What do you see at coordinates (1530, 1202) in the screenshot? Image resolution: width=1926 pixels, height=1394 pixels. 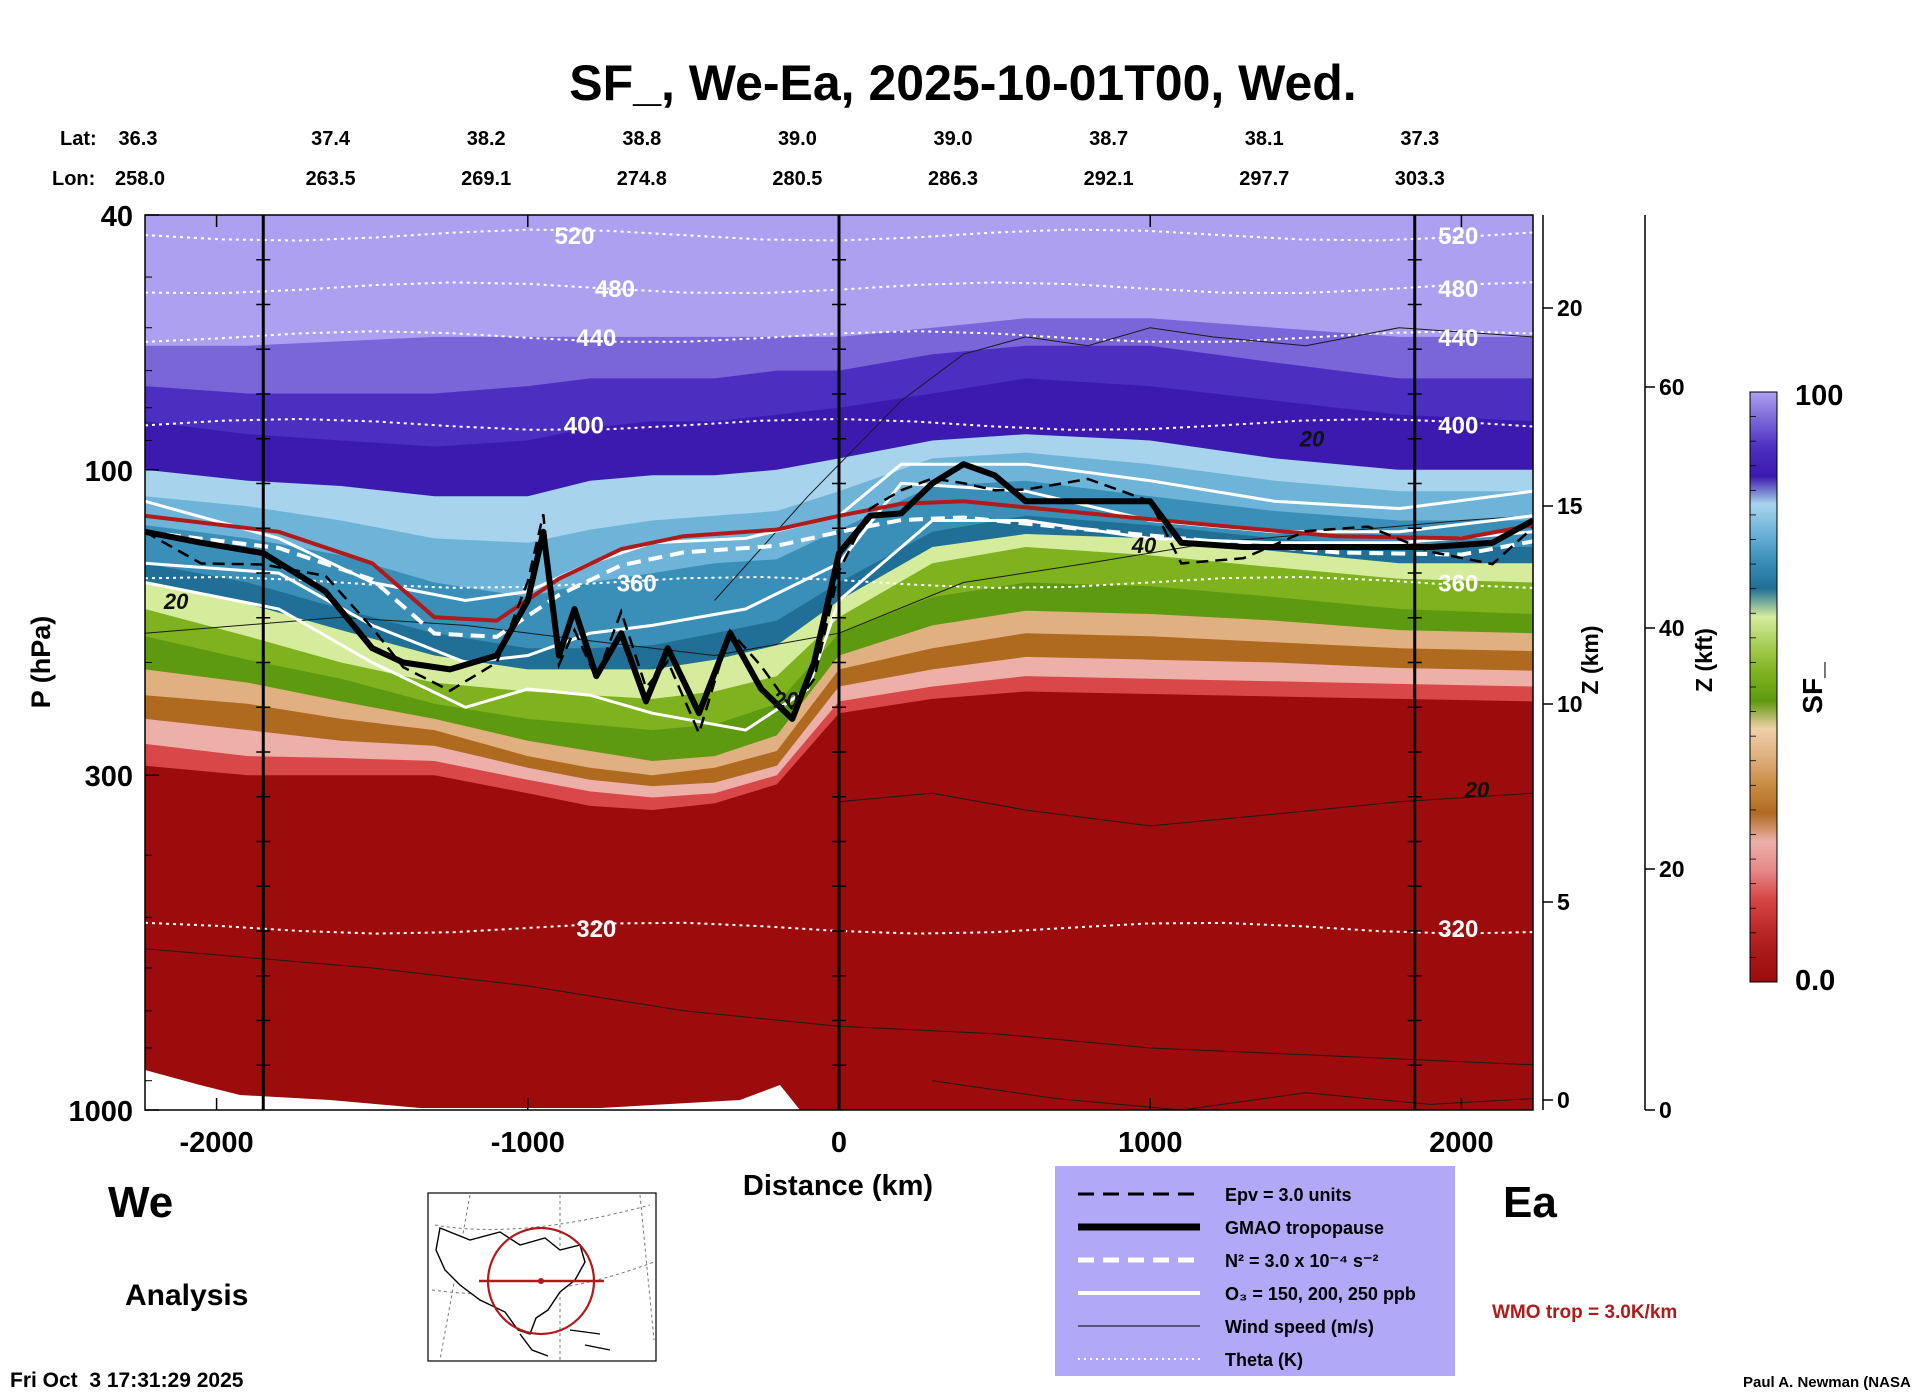 I see `east-direction-label: Ea` at bounding box center [1530, 1202].